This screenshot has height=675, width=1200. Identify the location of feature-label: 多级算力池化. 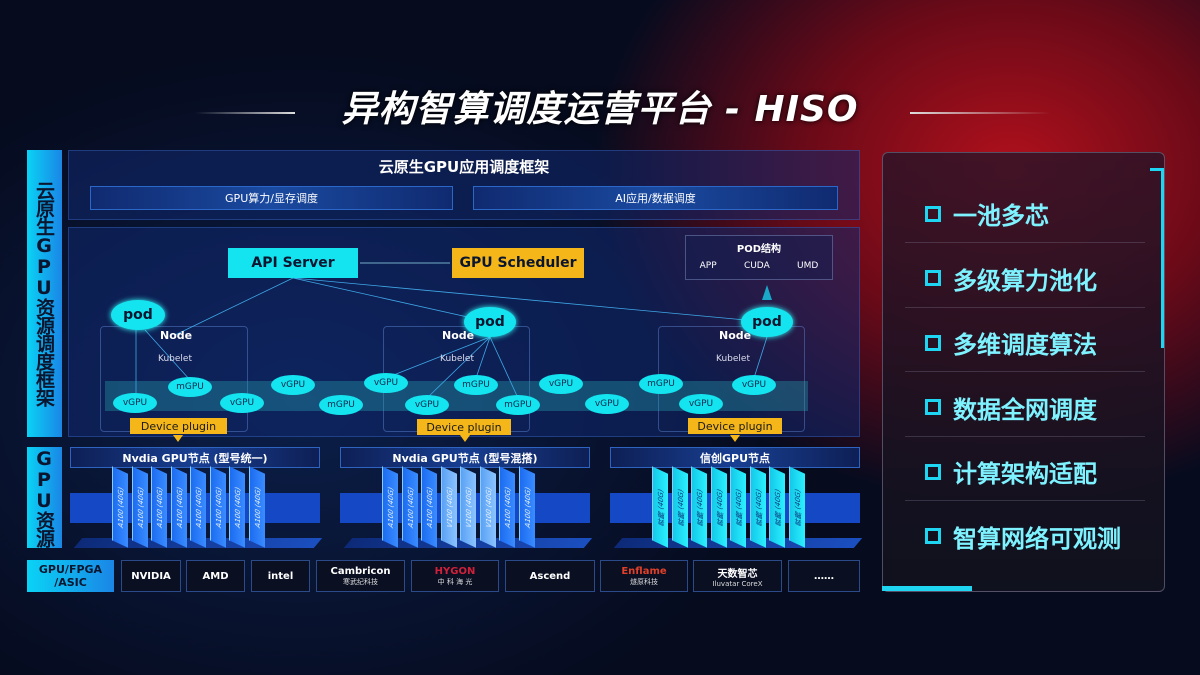
(1025, 280).